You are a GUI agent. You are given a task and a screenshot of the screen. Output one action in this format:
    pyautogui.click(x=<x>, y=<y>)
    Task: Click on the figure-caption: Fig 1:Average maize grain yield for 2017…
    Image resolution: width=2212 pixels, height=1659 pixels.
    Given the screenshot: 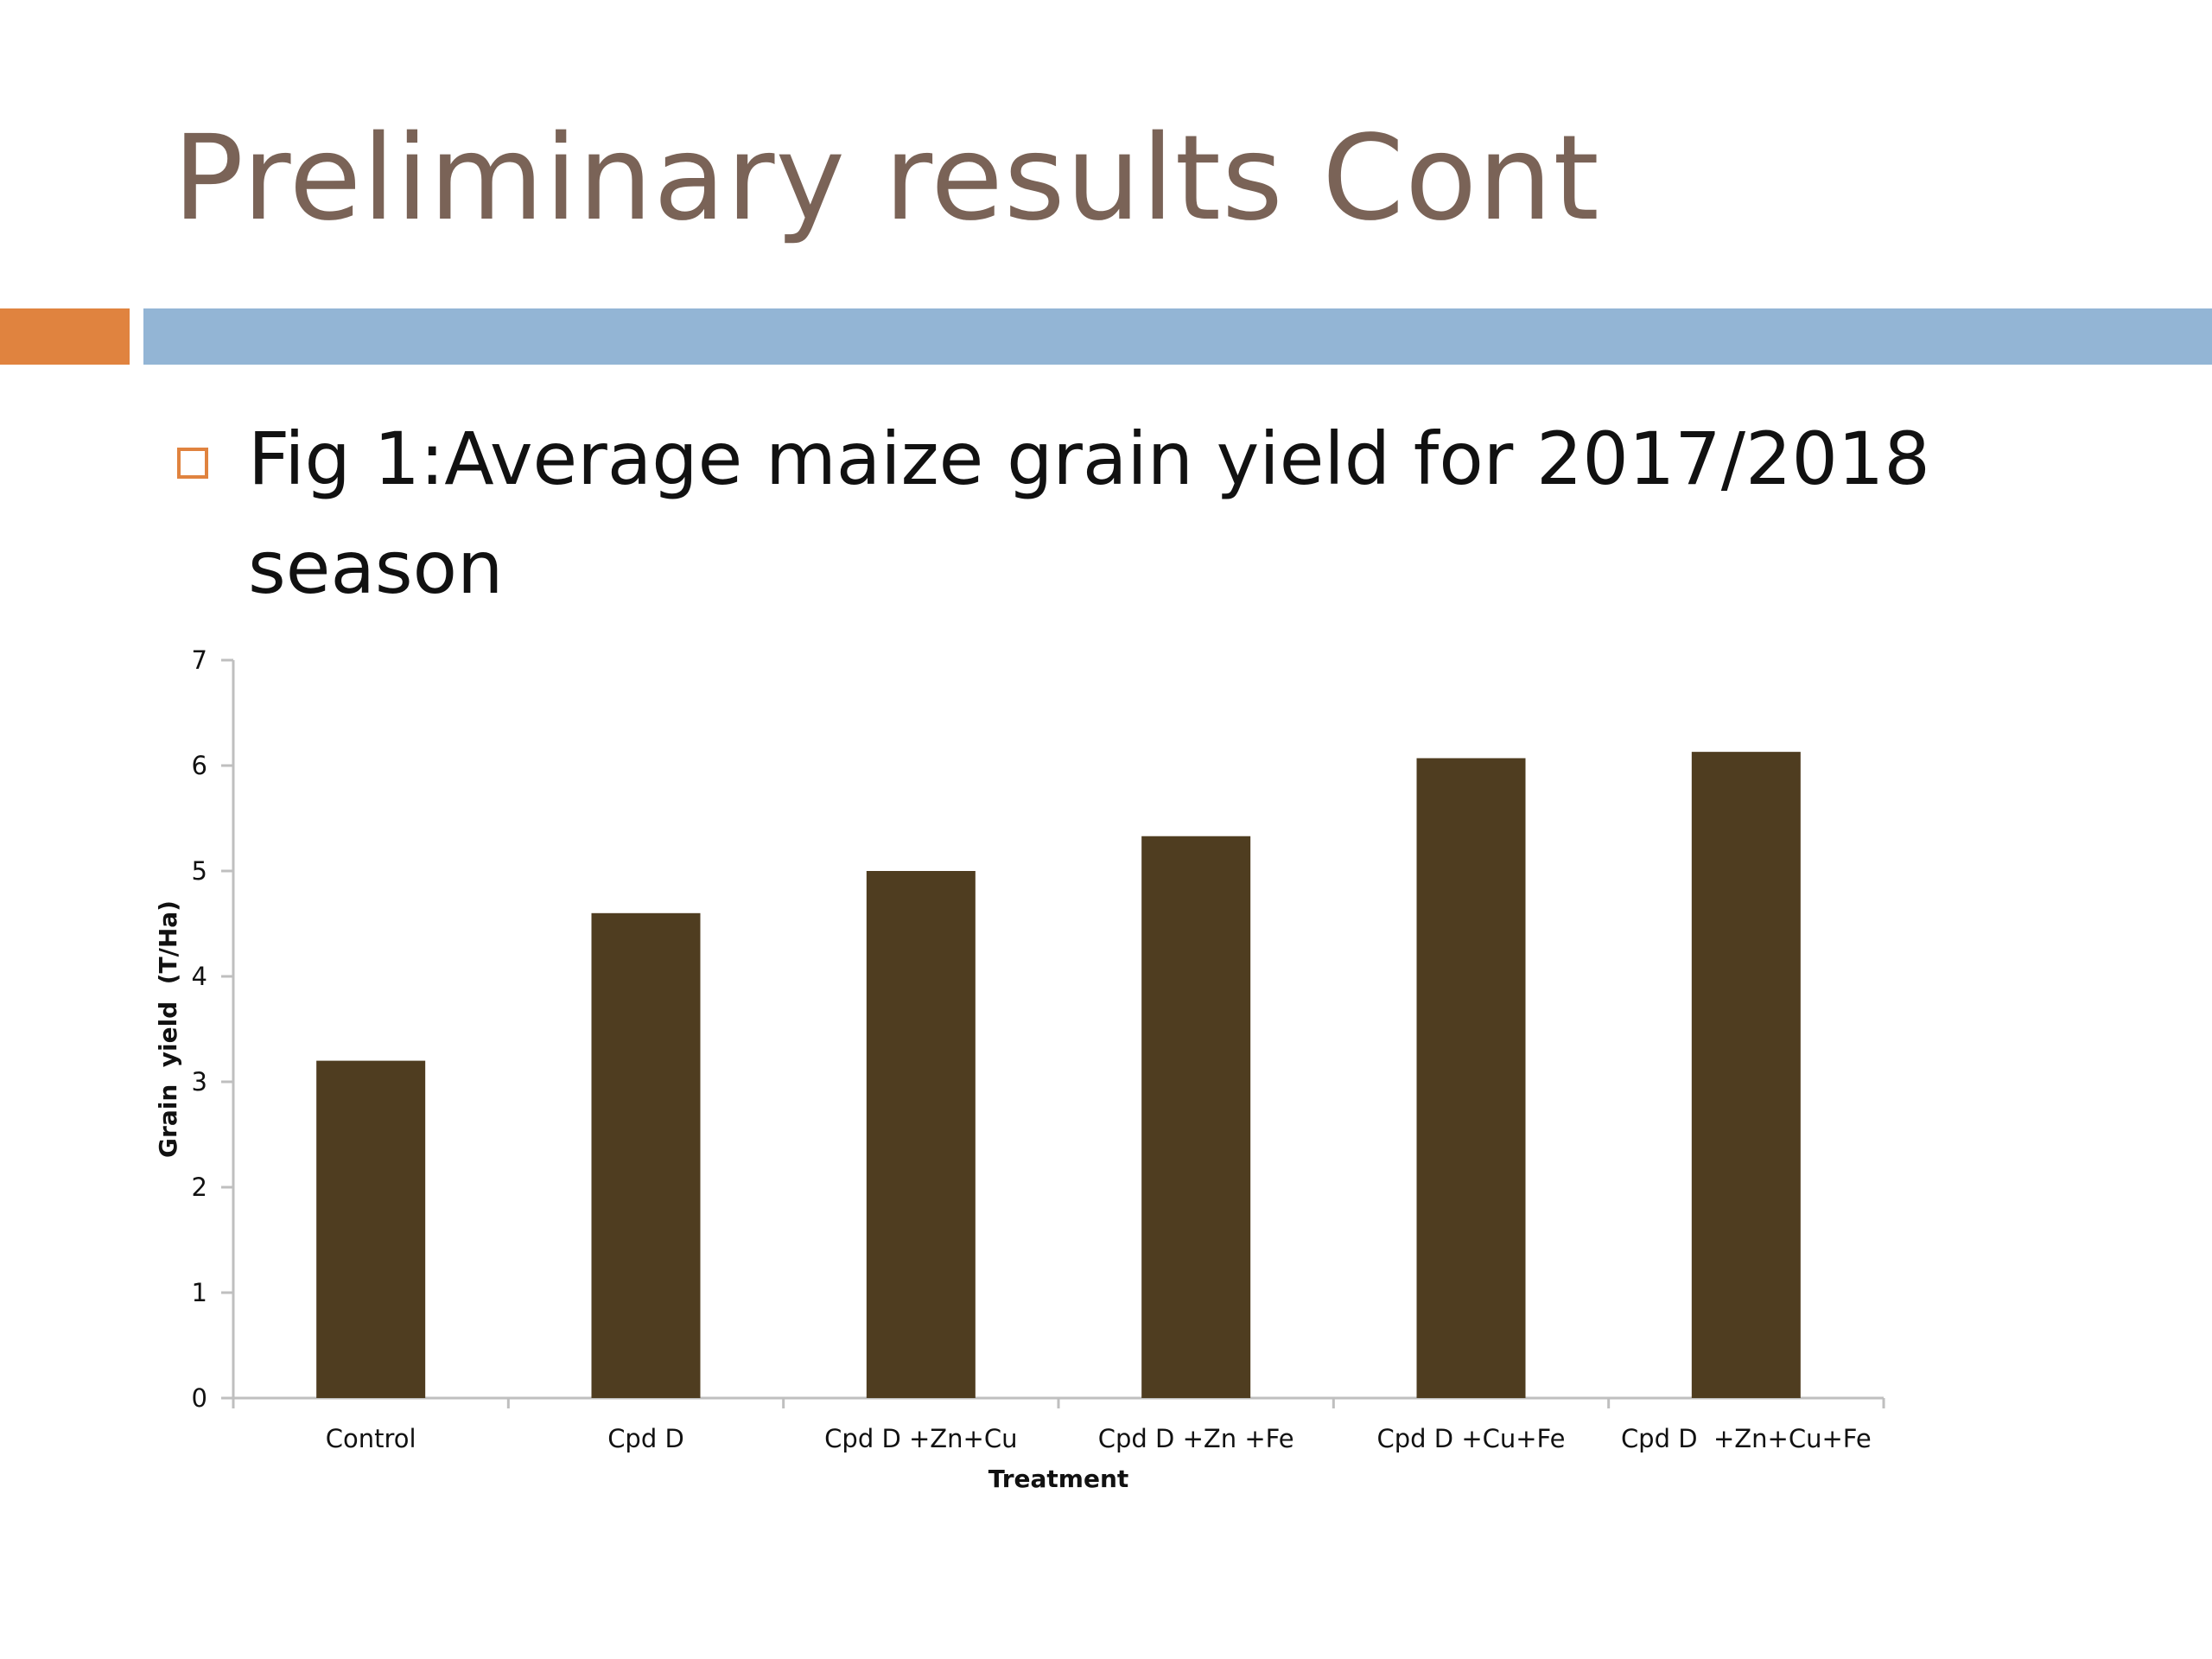 What is the action you would take?
    pyautogui.click(x=1089, y=513)
    